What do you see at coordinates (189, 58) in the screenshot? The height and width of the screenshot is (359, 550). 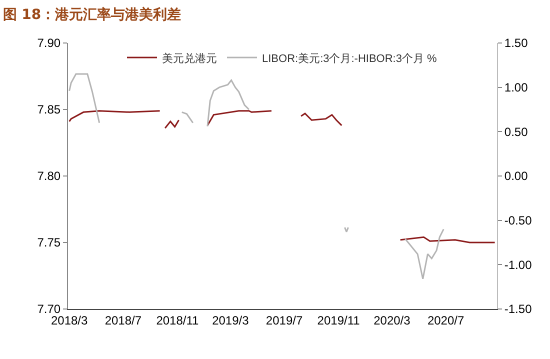 I see `legend-label: 美元兑港元` at bounding box center [189, 58].